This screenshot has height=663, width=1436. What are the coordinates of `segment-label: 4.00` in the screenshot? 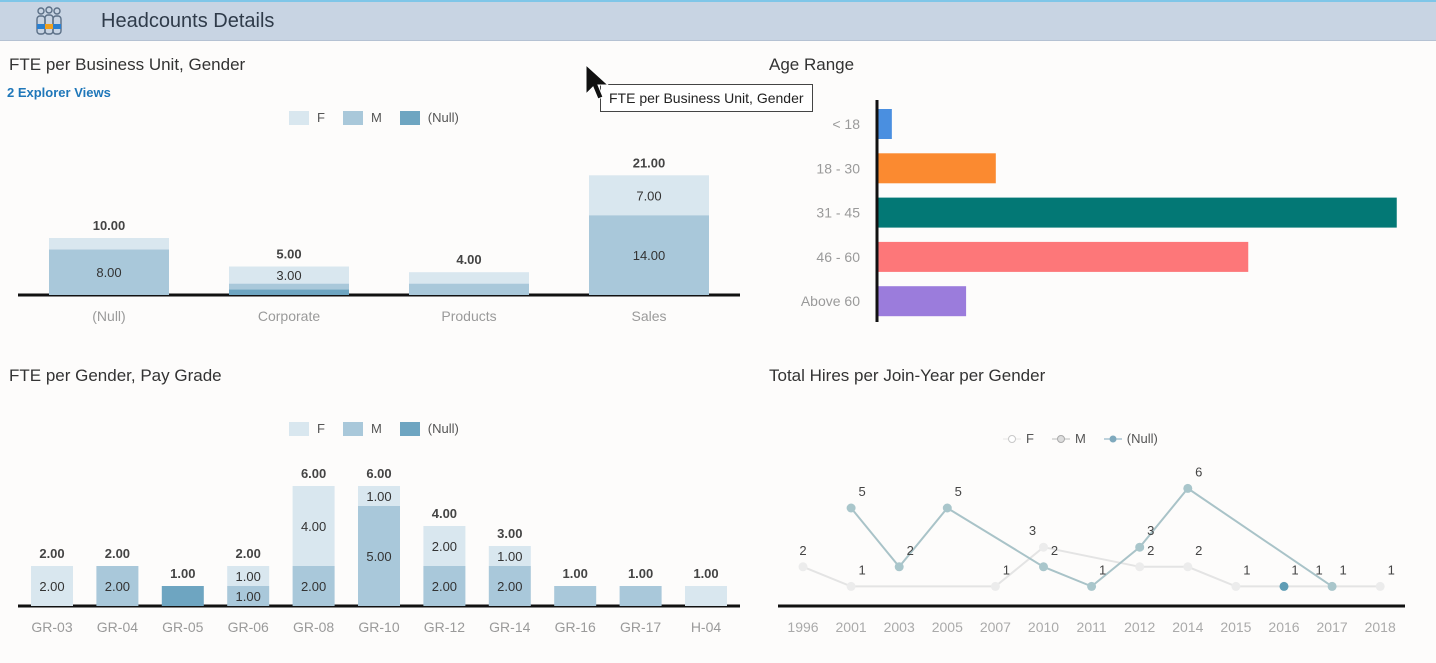 It's located at (313, 526).